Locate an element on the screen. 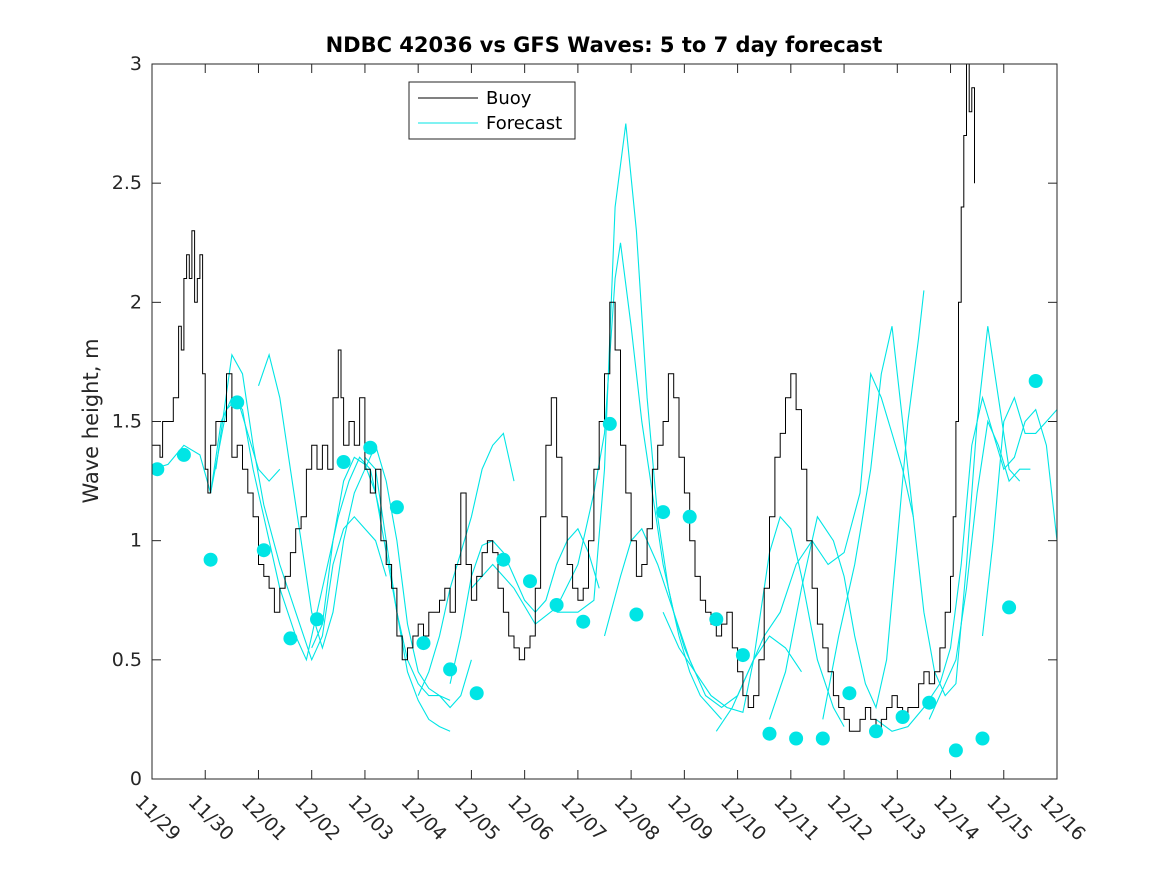 The image size is (1167, 875). y-tick-label: 1.5 is located at coordinates (127, 422).